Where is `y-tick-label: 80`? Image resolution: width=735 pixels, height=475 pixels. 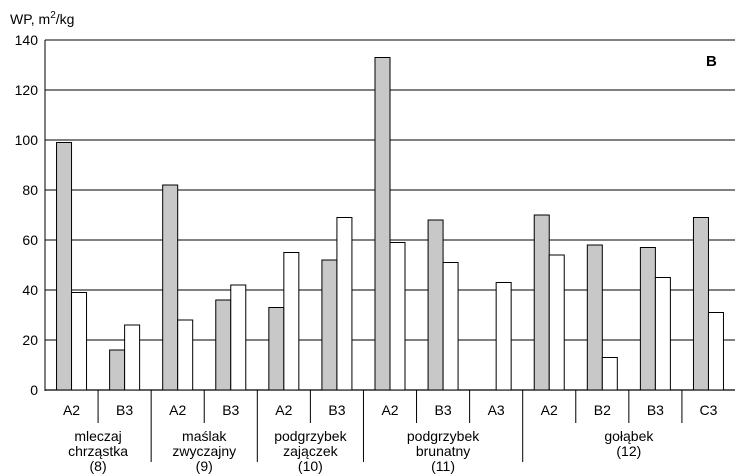 y-tick-label: 80 is located at coordinates (30, 190).